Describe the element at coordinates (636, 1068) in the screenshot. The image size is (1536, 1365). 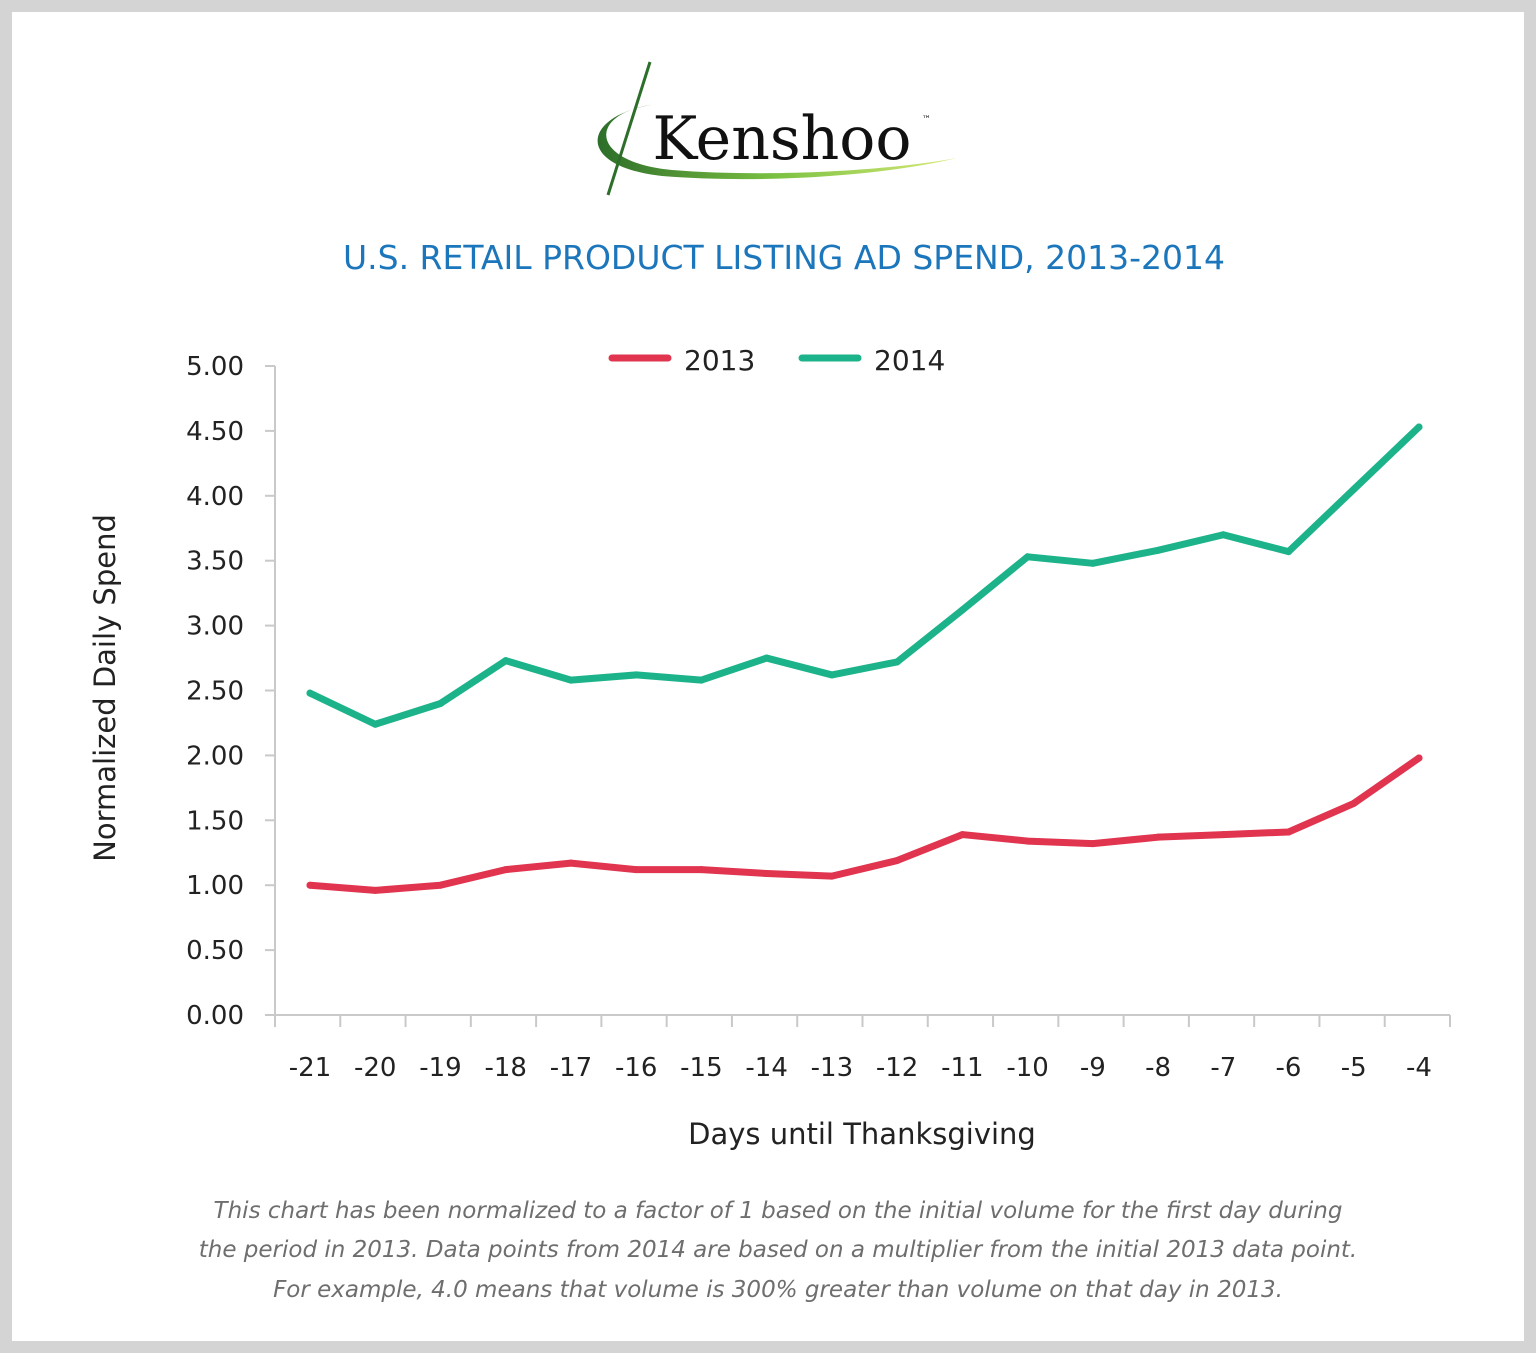
I see `x-tick-label: -16` at that location.